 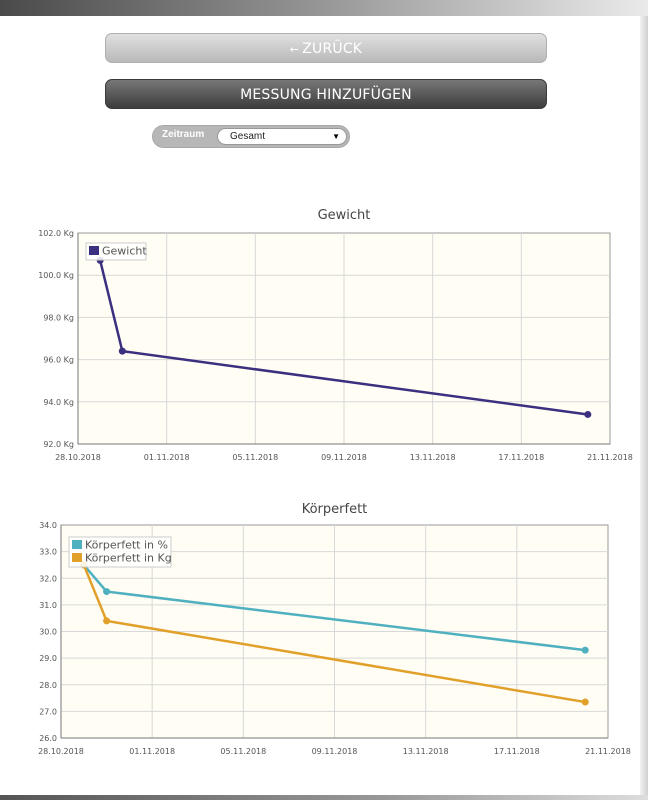 I want to click on chart-title: Gewicht, so click(x=344, y=215).